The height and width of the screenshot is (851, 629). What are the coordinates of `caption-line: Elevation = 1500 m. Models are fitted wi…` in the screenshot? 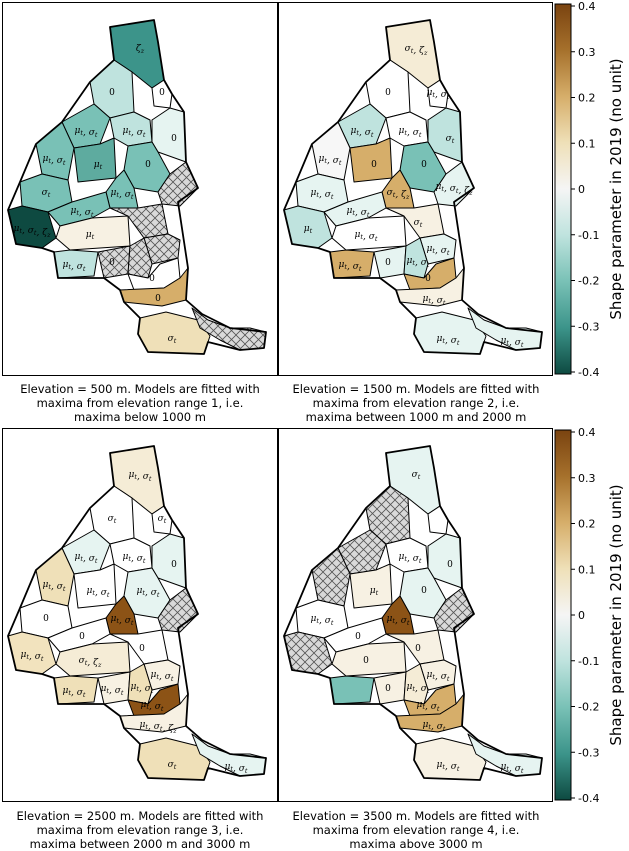 It's located at (416, 389).